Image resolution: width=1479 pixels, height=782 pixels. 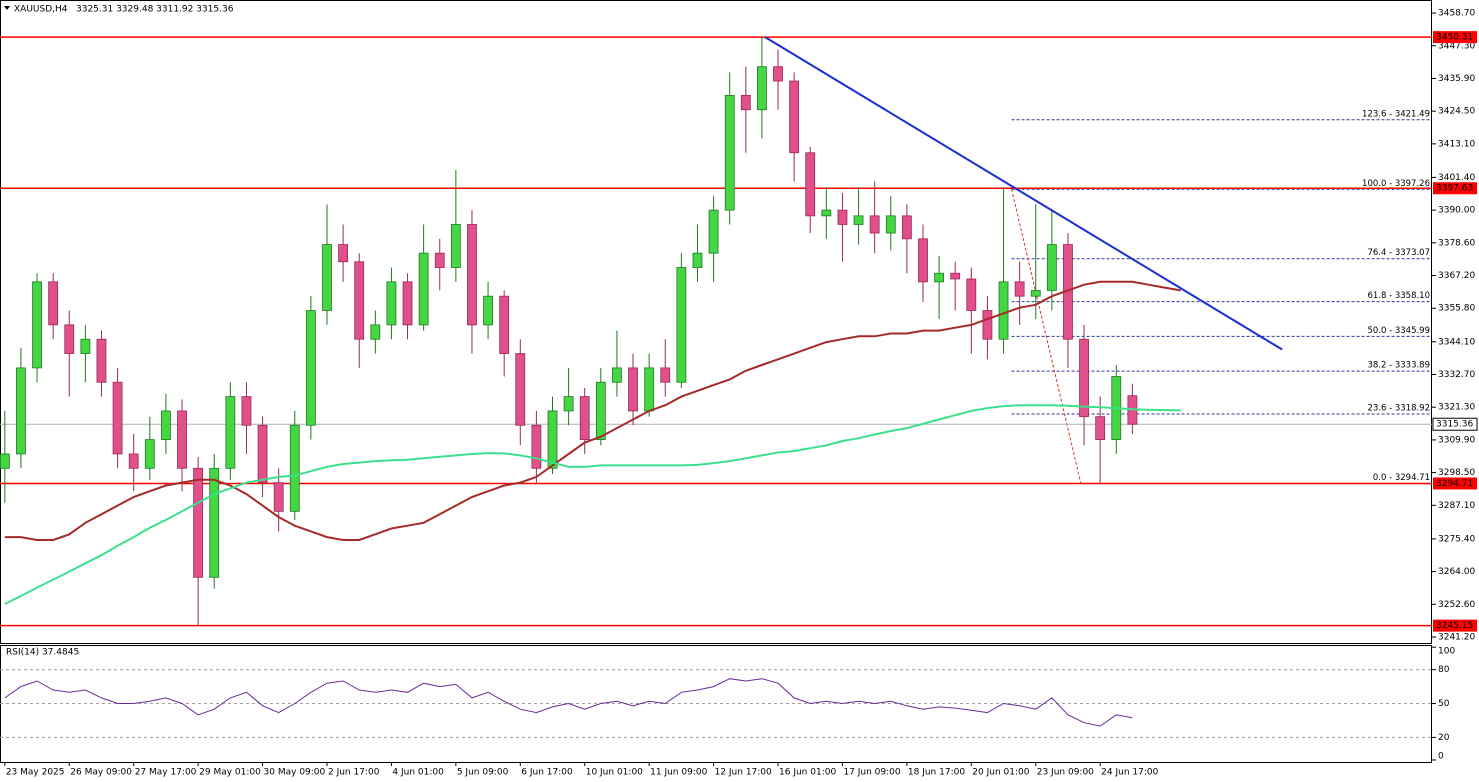 I want to click on x-tick-label: 23 Jun 09:00, so click(x=1065, y=773).